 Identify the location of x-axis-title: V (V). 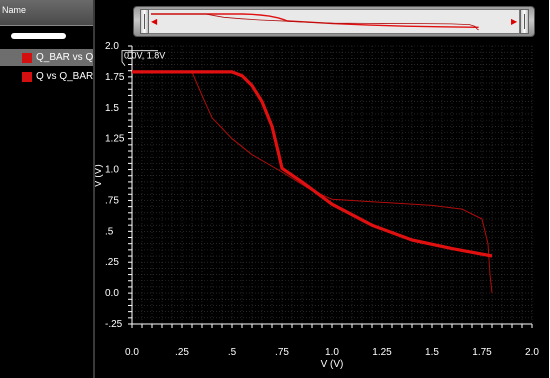
(332, 364).